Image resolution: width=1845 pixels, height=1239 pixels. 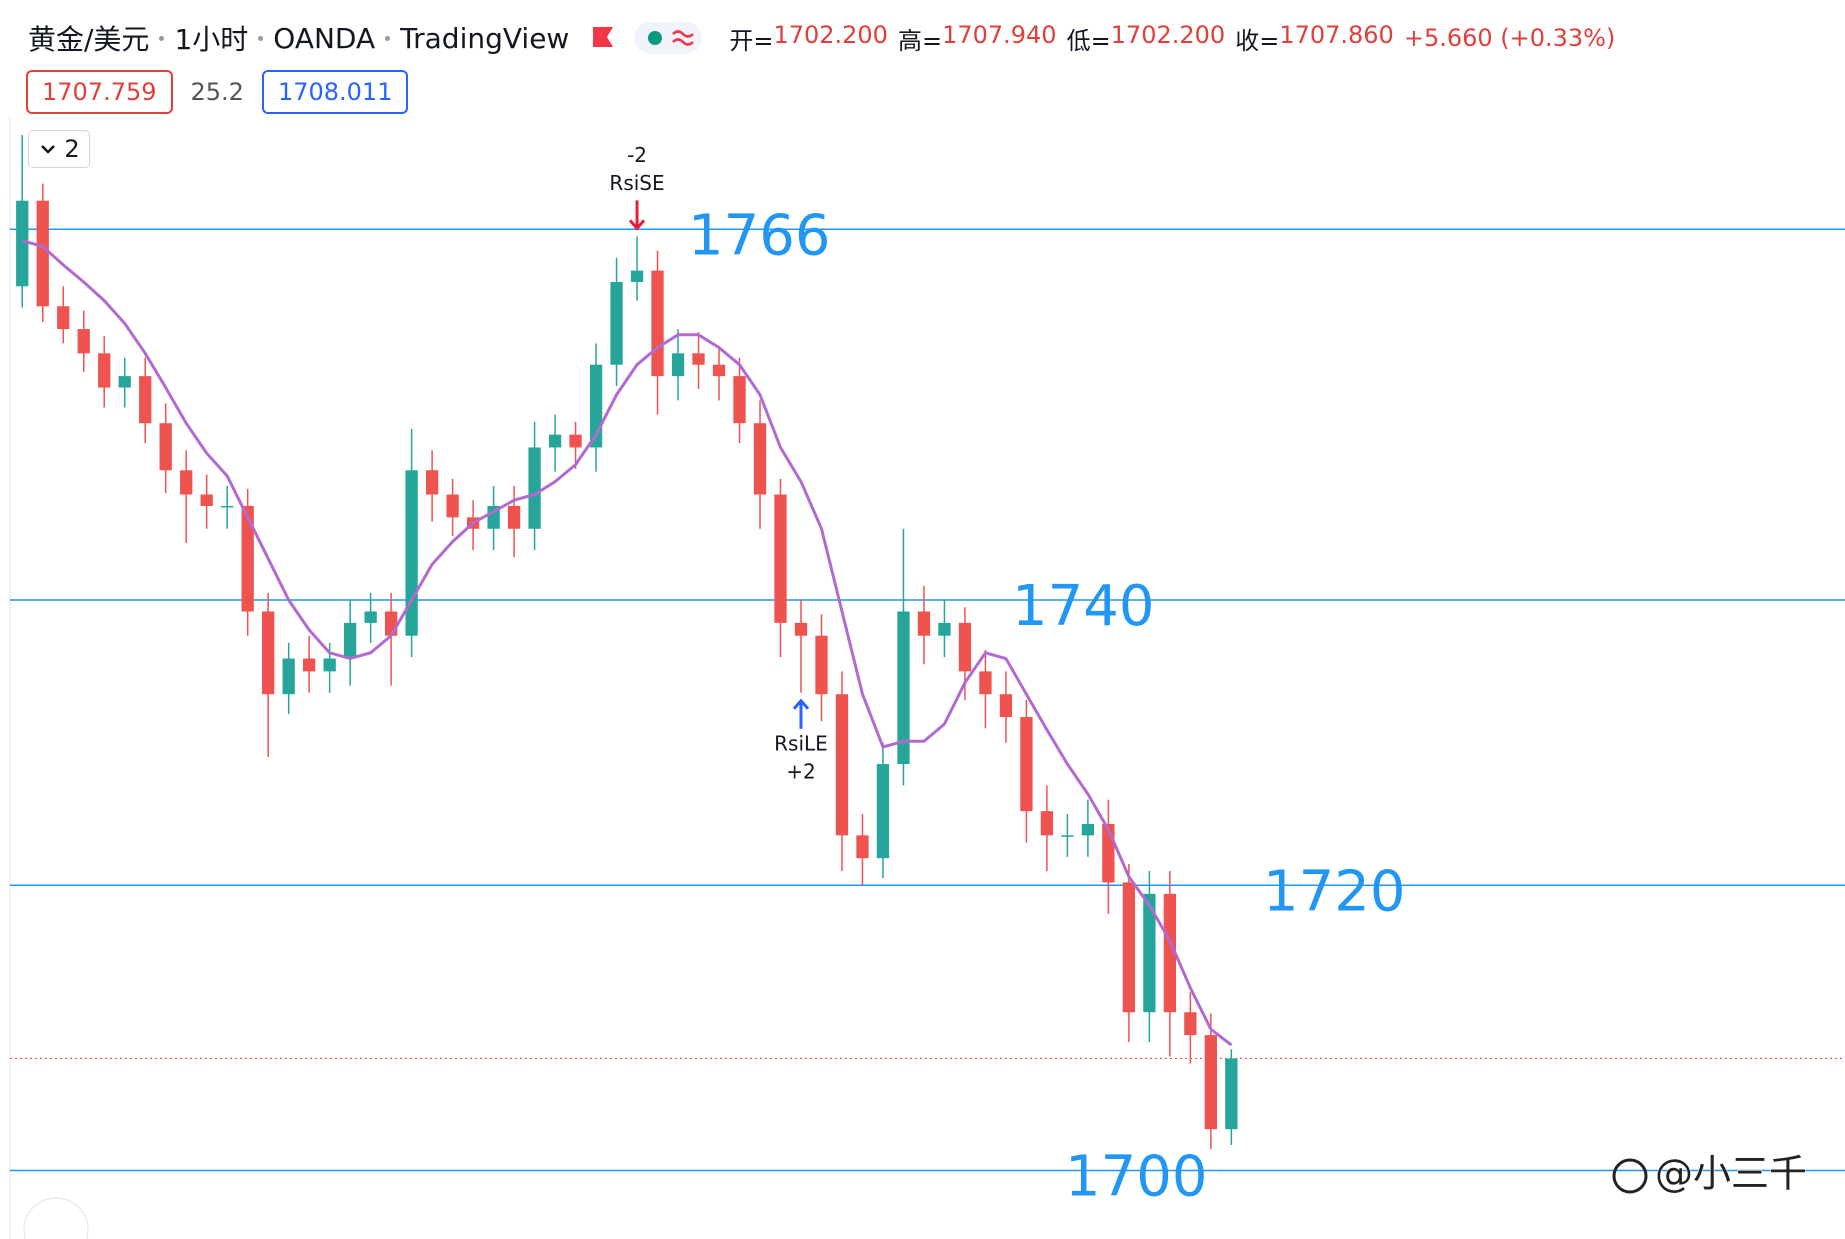 I want to click on ohlc-label: 高=, so click(x=920, y=40).